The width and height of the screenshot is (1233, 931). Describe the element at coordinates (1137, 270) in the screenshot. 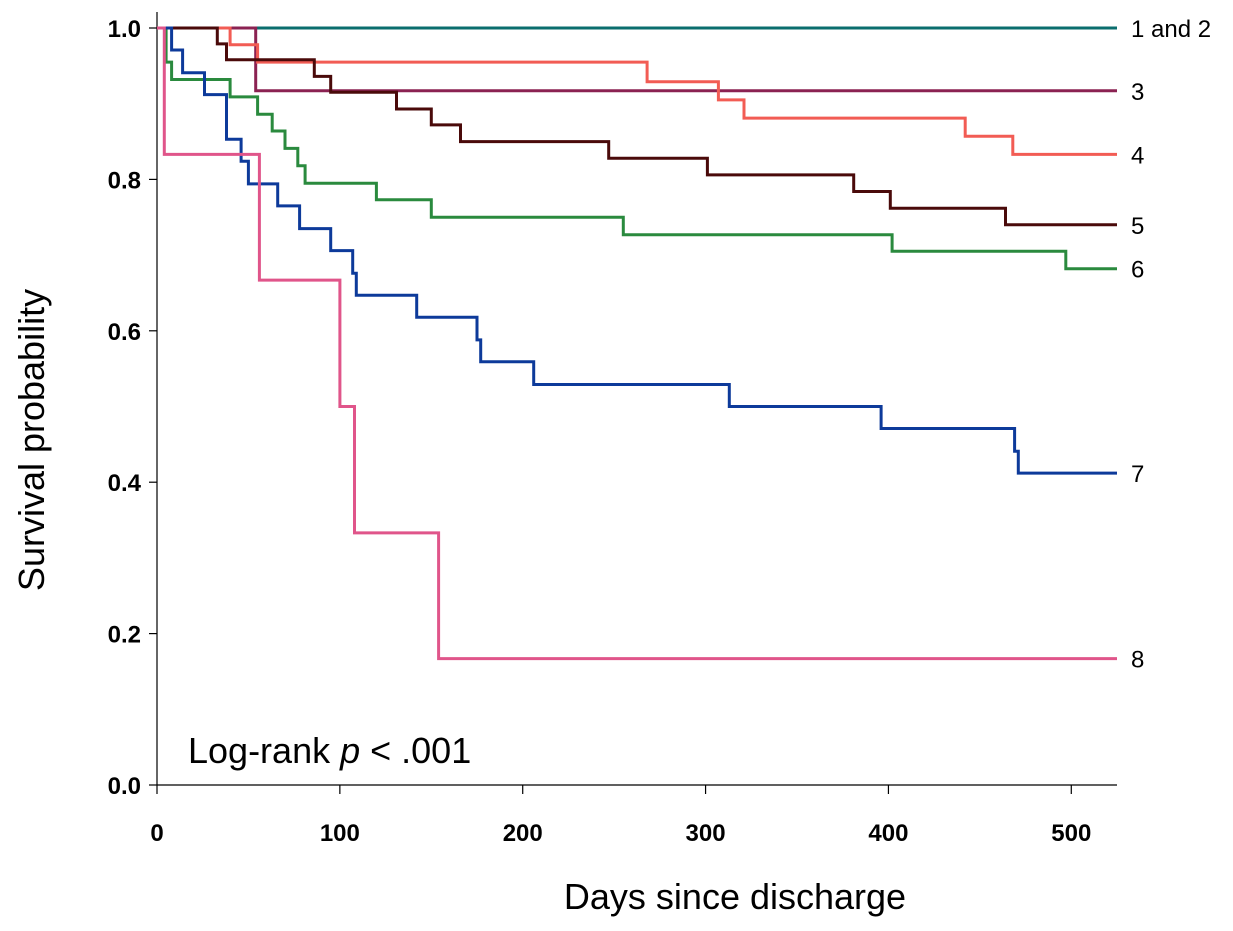

I see `series-end-label: 6` at that location.